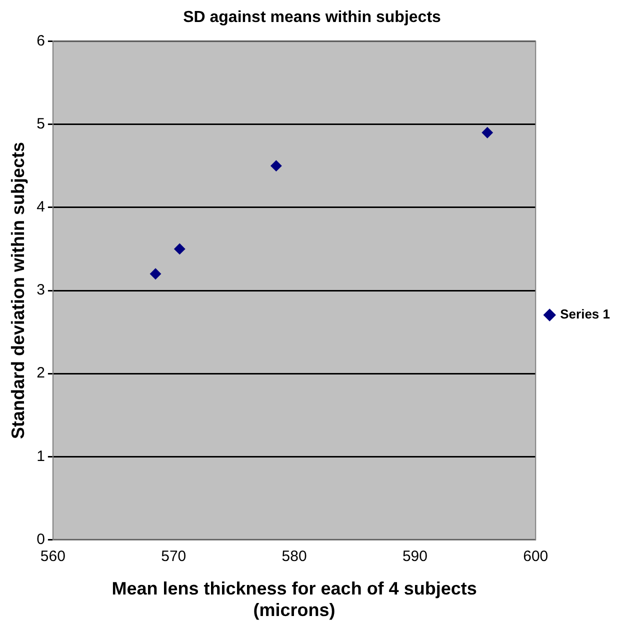 The image size is (628, 634). Describe the element at coordinates (294, 556) in the screenshot. I see `x-tick-label: 580` at that location.